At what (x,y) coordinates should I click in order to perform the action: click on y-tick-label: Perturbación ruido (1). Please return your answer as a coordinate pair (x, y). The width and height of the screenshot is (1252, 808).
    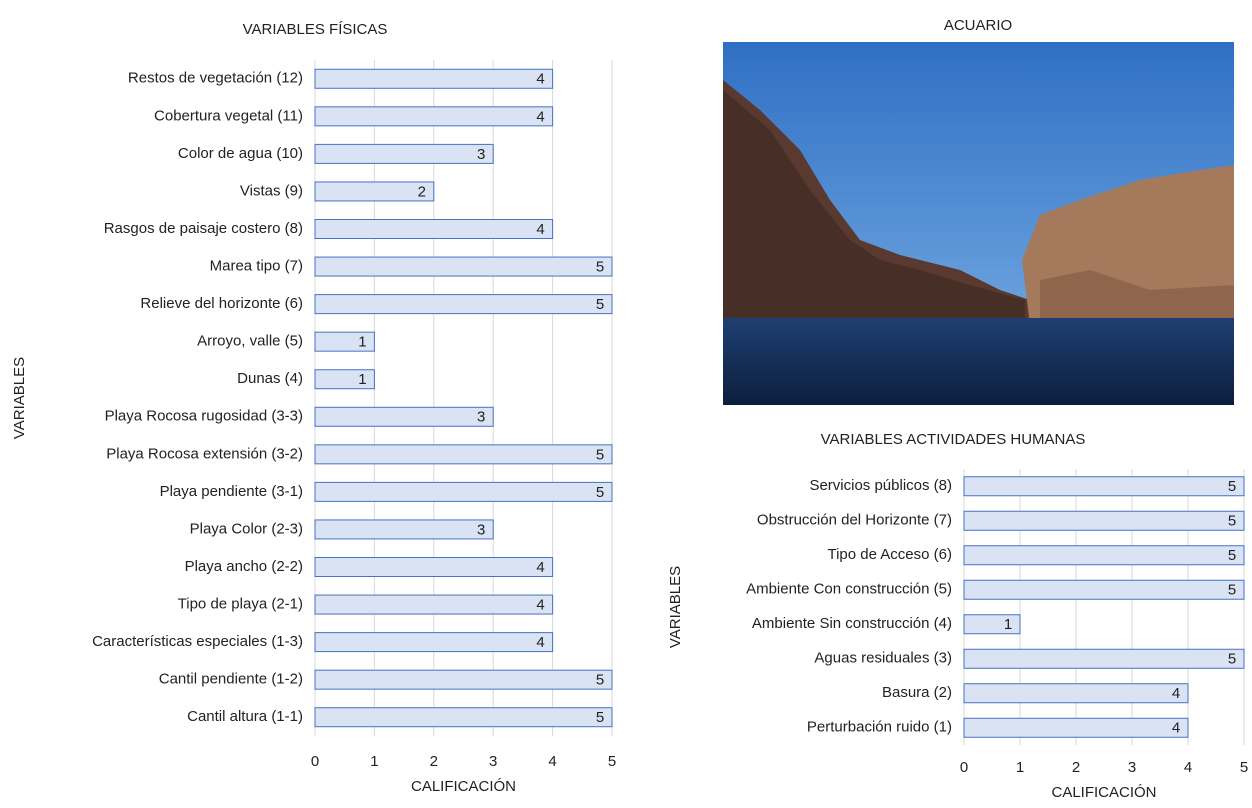
    Looking at the image, I should click on (879, 727).